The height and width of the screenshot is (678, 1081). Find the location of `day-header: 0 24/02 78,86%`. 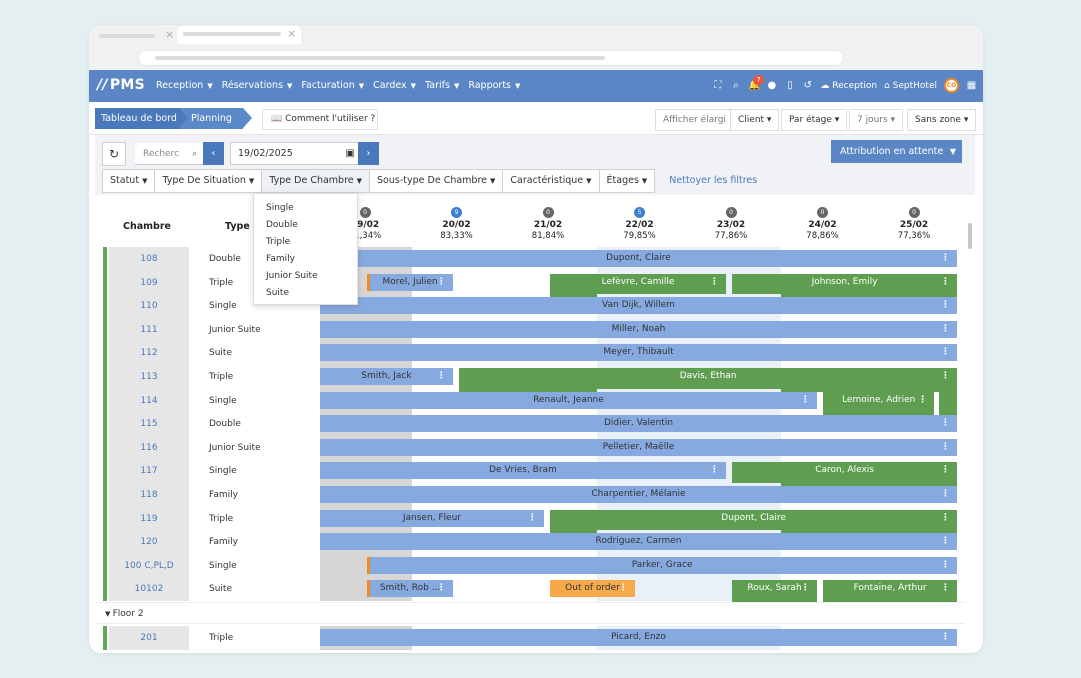

day-header: 0 24/02 78,86% is located at coordinates (823, 224).